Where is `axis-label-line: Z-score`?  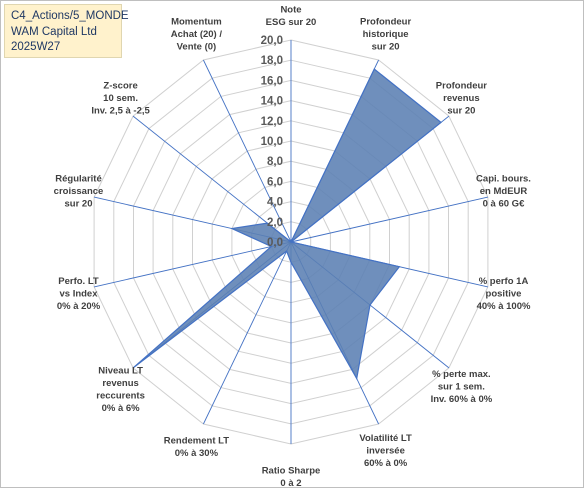
axis-label-line: Z-score is located at coordinates (120, 86).